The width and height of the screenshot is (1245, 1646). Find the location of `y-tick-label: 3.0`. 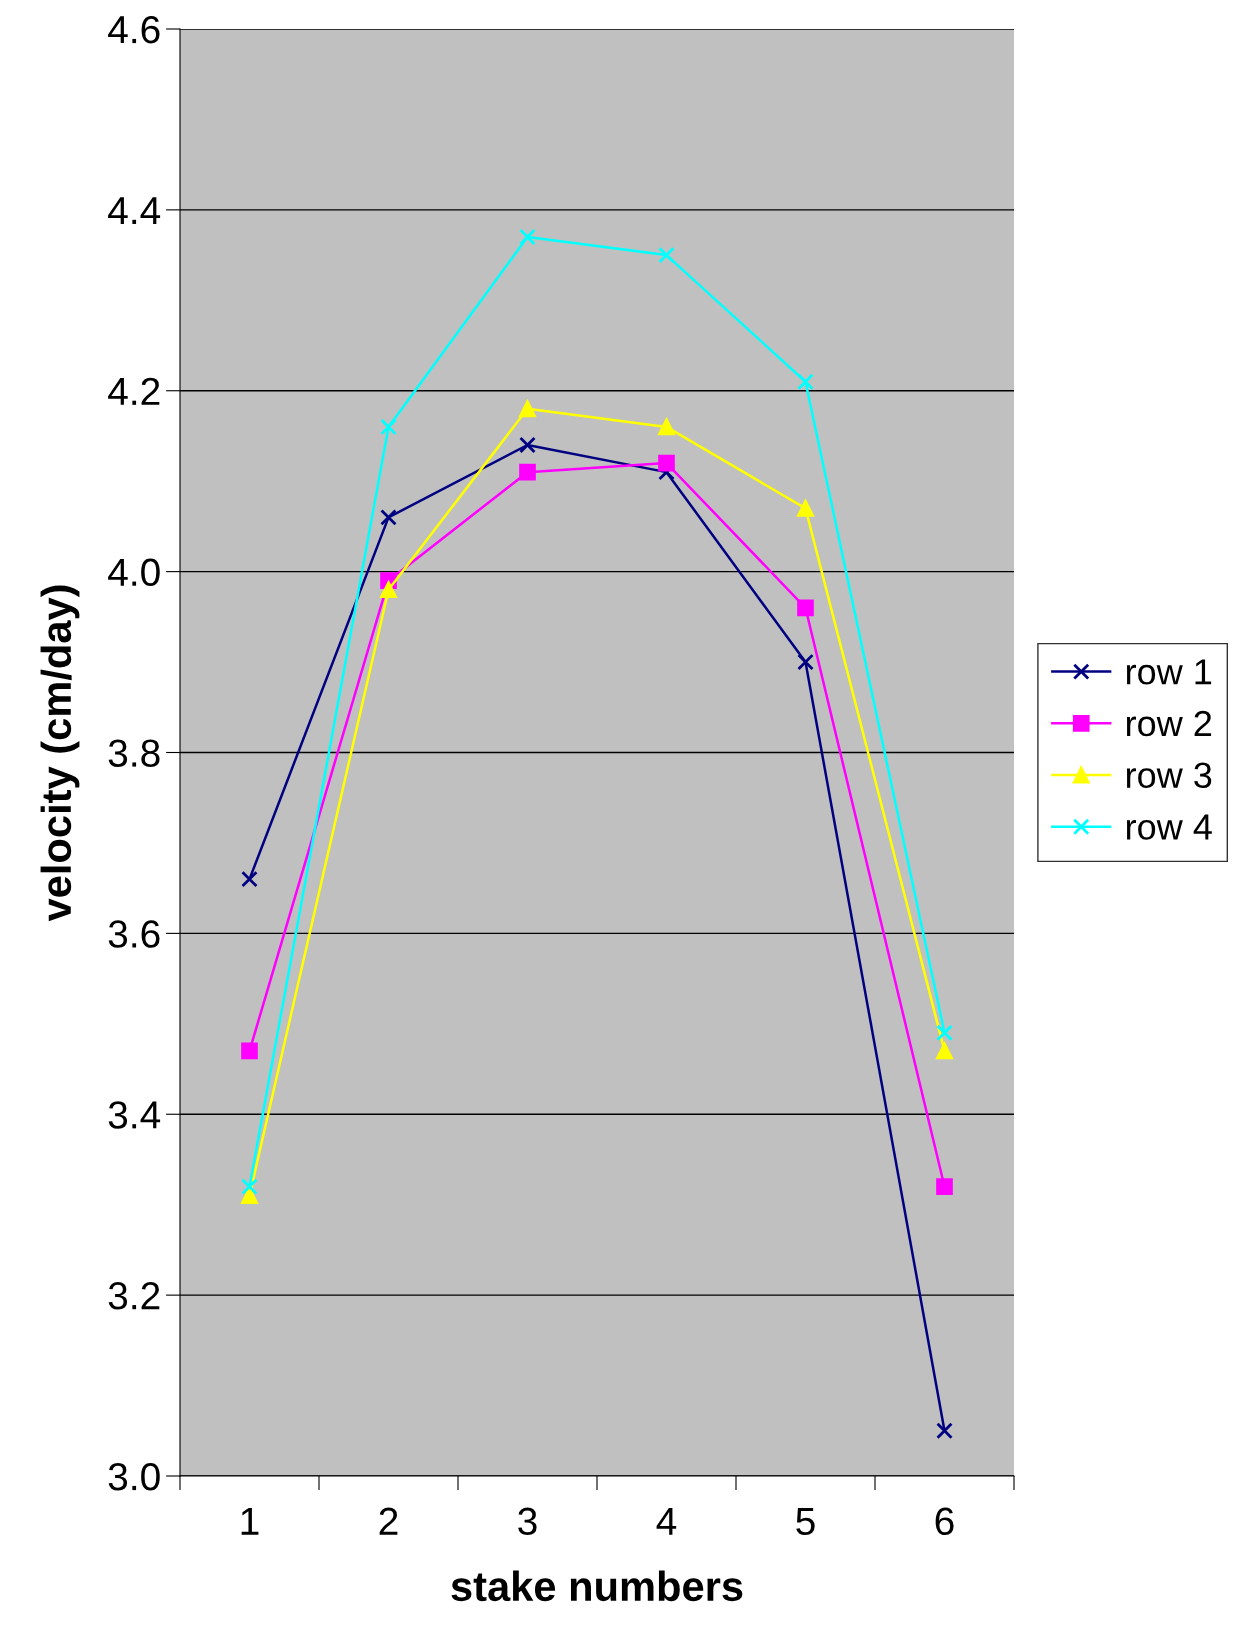

y-tick-label: 3.0 is located at coordinates (134, 1476).